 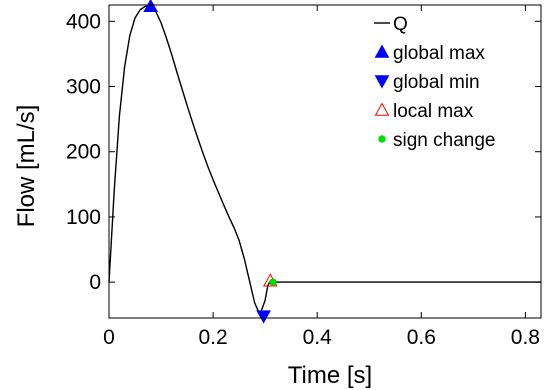 What do you see at coordinates (26, 166) in the screenshot?
I see `y-axis-label: Flow [mL/s]` at bounding box center [26, 166].